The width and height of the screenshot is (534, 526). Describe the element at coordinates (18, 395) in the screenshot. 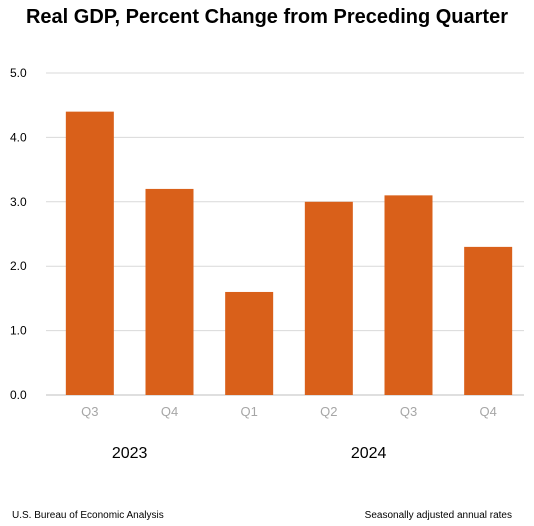

I see `y-tick-label: 0.0` at that location.